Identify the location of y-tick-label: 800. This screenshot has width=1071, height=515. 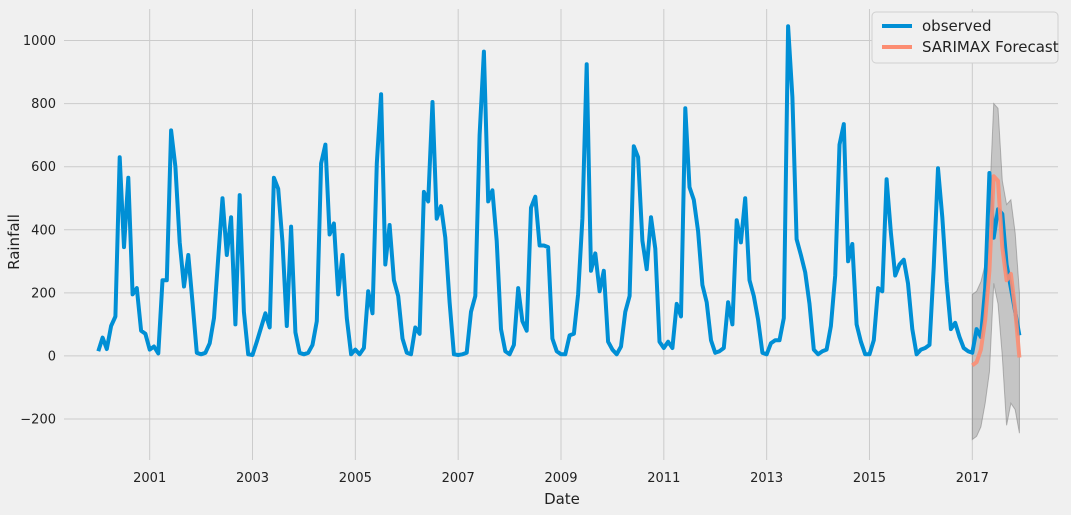
(43, 104).